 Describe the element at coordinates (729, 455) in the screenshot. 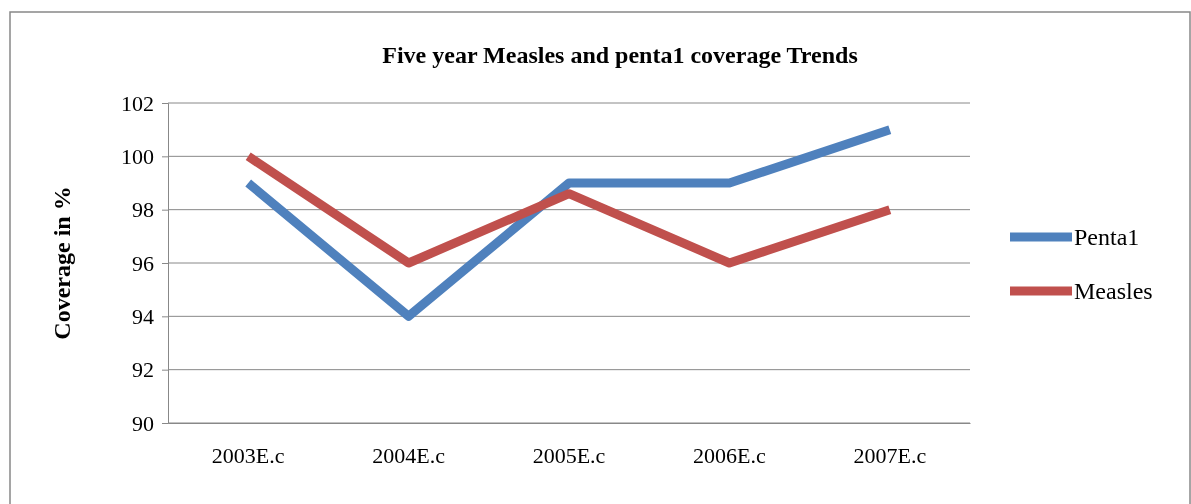

I see `x-tick-label: 2006E.c` at that location.